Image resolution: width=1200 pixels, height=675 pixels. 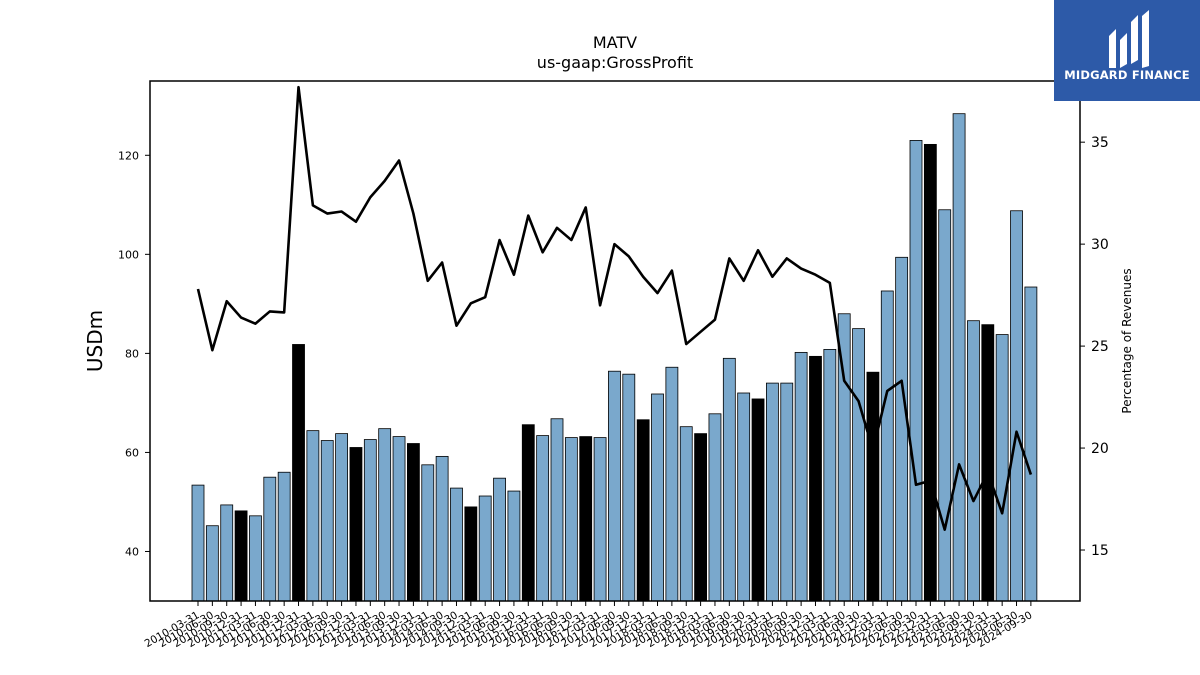 I want to click on brand-name: MIDGARD FINANCE, so click(x=1127, y=75).